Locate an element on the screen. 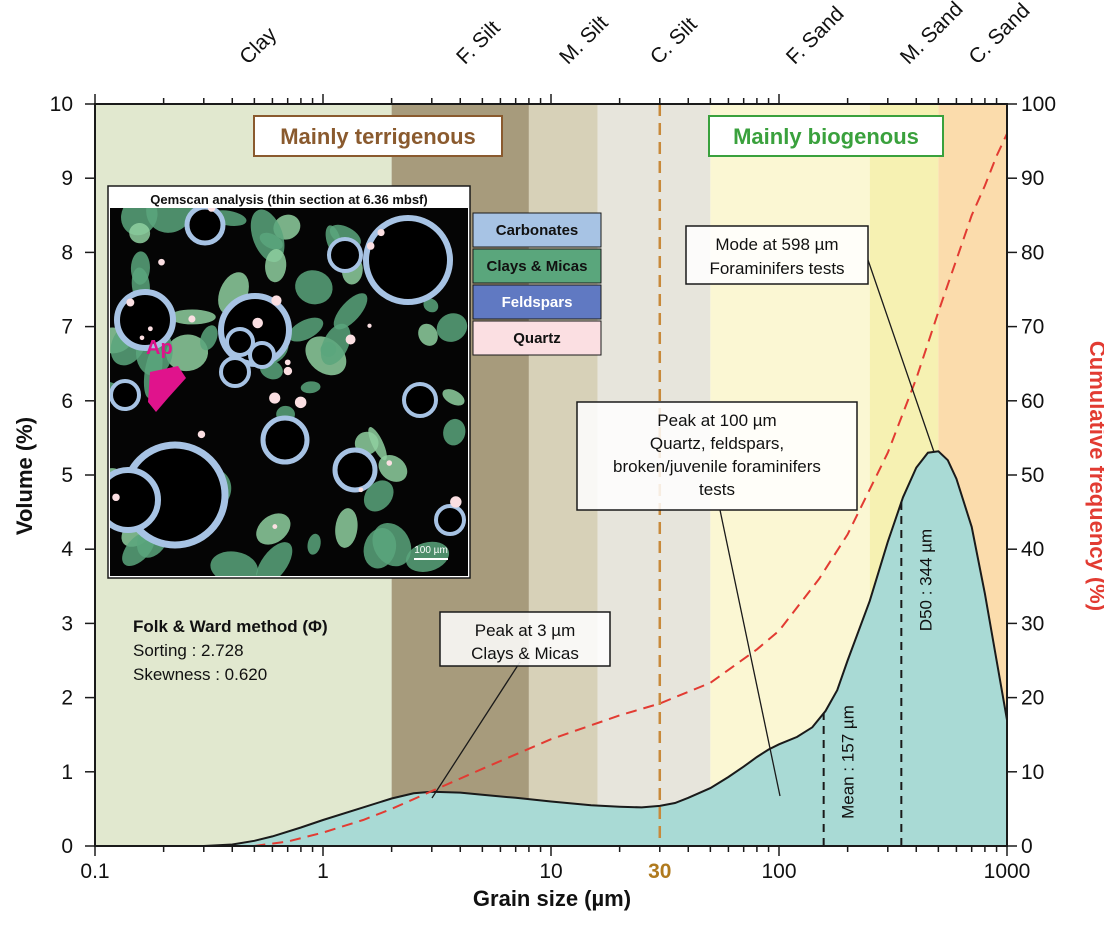 This screenshot has width=1104, height=926. y-tick-label-right: 50 is located at coordinates (1032, 475).